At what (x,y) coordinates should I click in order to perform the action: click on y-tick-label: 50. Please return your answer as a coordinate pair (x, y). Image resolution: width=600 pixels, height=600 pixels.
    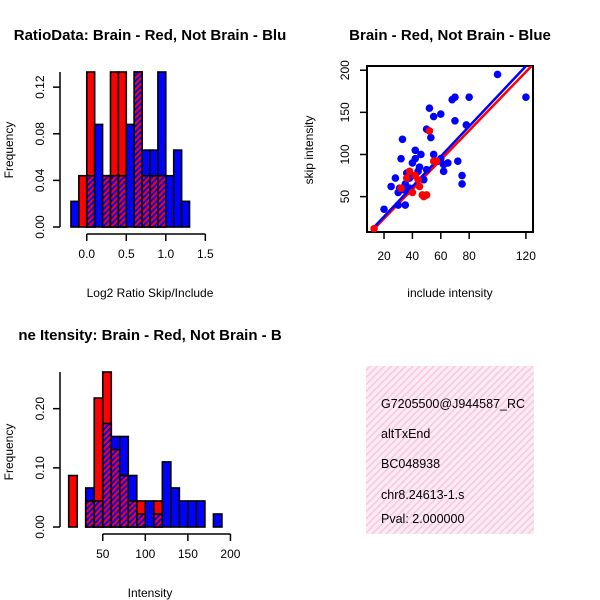
    Looking at the image, I should click on (345, 197).